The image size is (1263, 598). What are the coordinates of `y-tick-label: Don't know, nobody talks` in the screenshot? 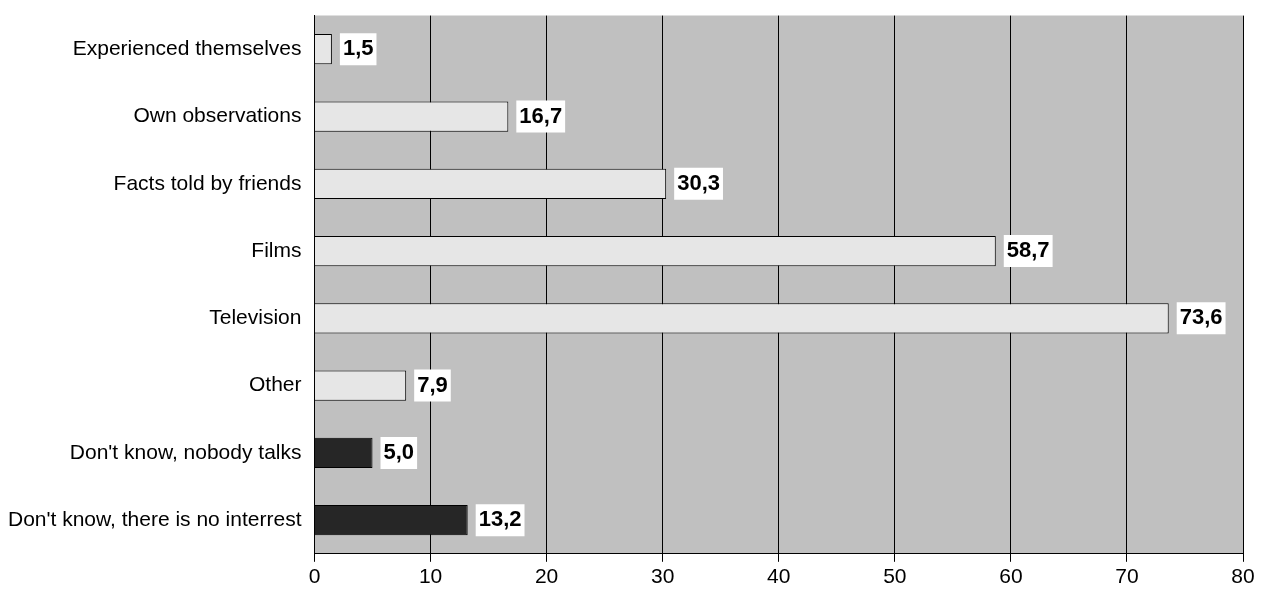 It's located at (185, 451).